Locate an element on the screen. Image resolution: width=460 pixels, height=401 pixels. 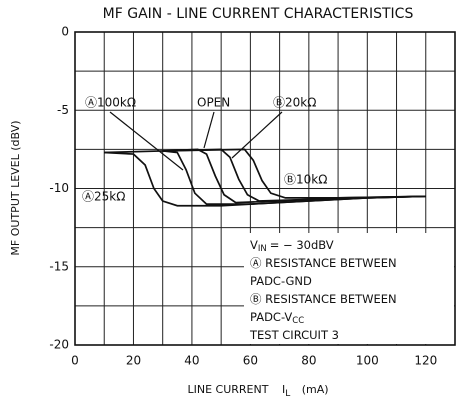
note-line: VIN = − 30dBV is located at coordinates (292, 246).